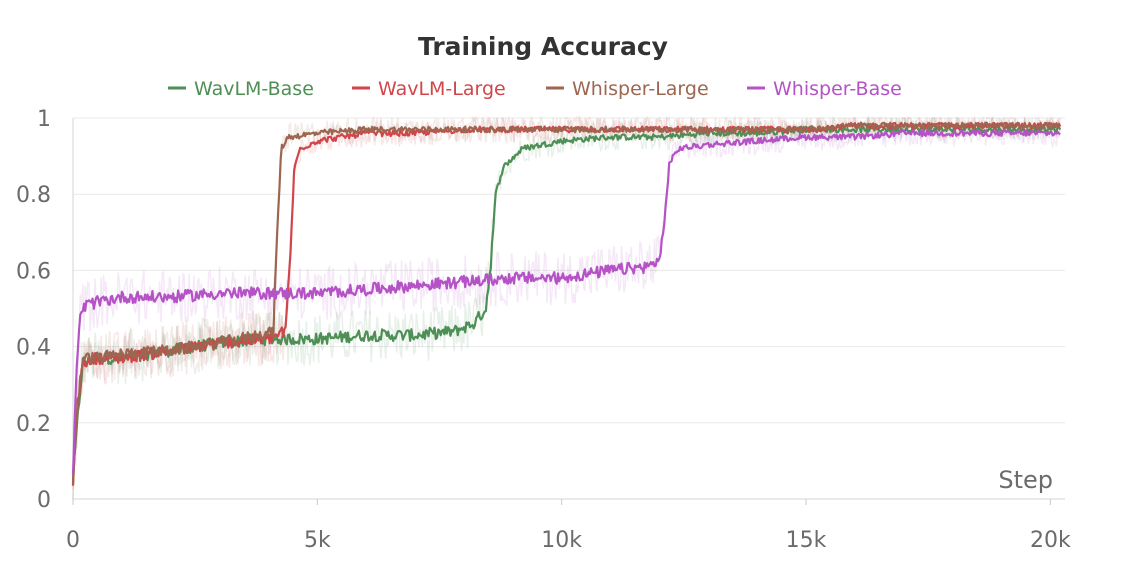 The image size is (1128, 584). I want to click on legend-item: WavLM-Base, so click(241, 89).